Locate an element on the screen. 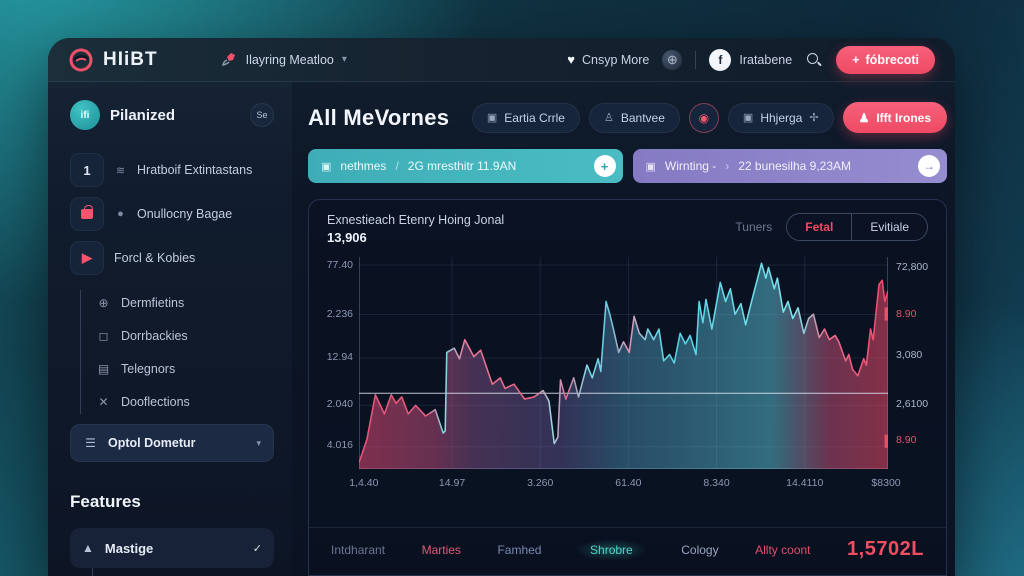  search-icon is located at coordinates (814, 60).